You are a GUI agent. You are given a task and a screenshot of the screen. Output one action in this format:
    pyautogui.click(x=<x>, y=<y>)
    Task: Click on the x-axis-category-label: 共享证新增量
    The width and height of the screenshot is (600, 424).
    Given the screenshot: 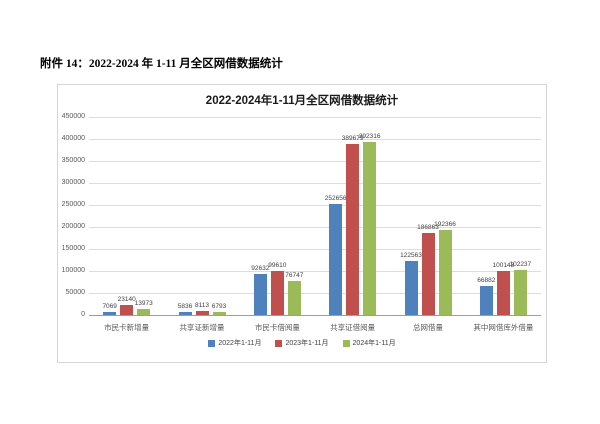 What is the action you would take?
    pyautogui.click(x=202, y=327)
    